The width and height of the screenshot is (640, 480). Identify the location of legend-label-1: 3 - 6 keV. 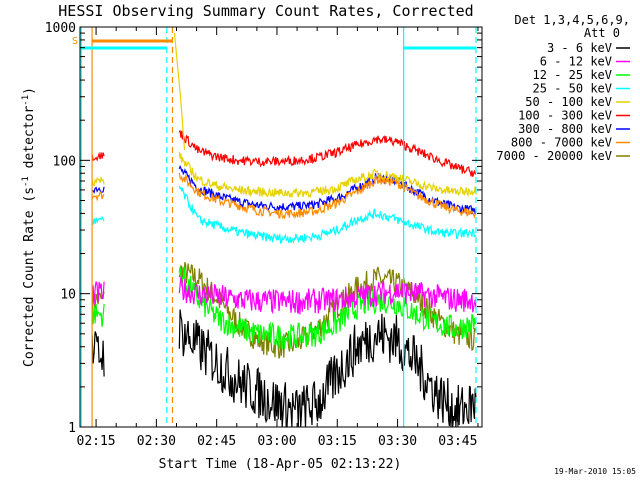
(579, 48).